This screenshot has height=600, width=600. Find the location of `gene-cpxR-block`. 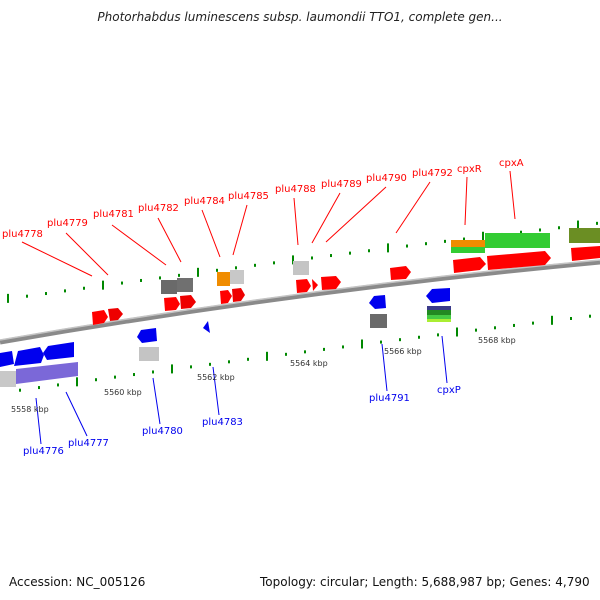

gene-cpxR-block is located at coordinates (468, 246).